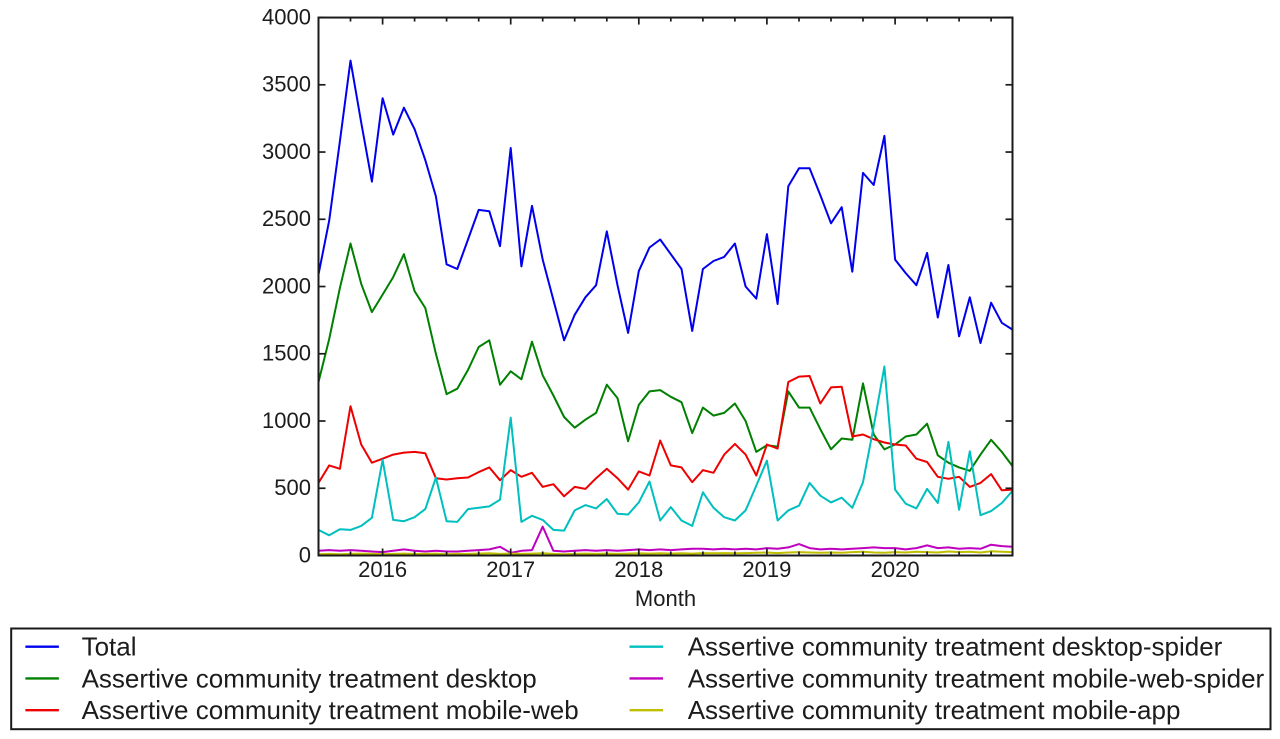  What do you see at coordinates (286, 218) in the screenshot?
I see `svg-text: 2500` at bounding box center [286, 218].